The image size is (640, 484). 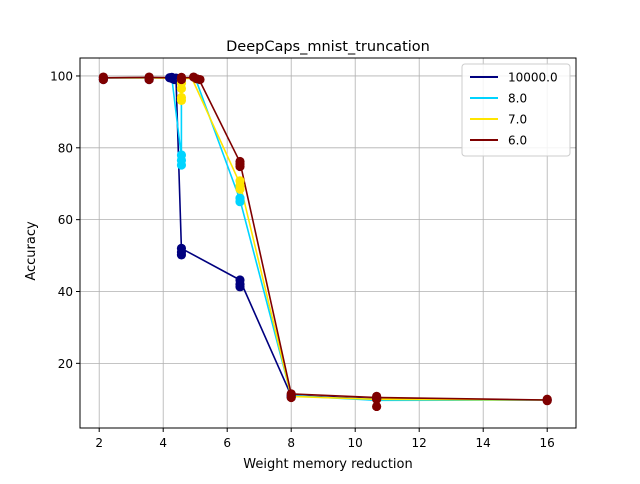 I want to click on x-tick-label: 4, so click(x=163, y=443).